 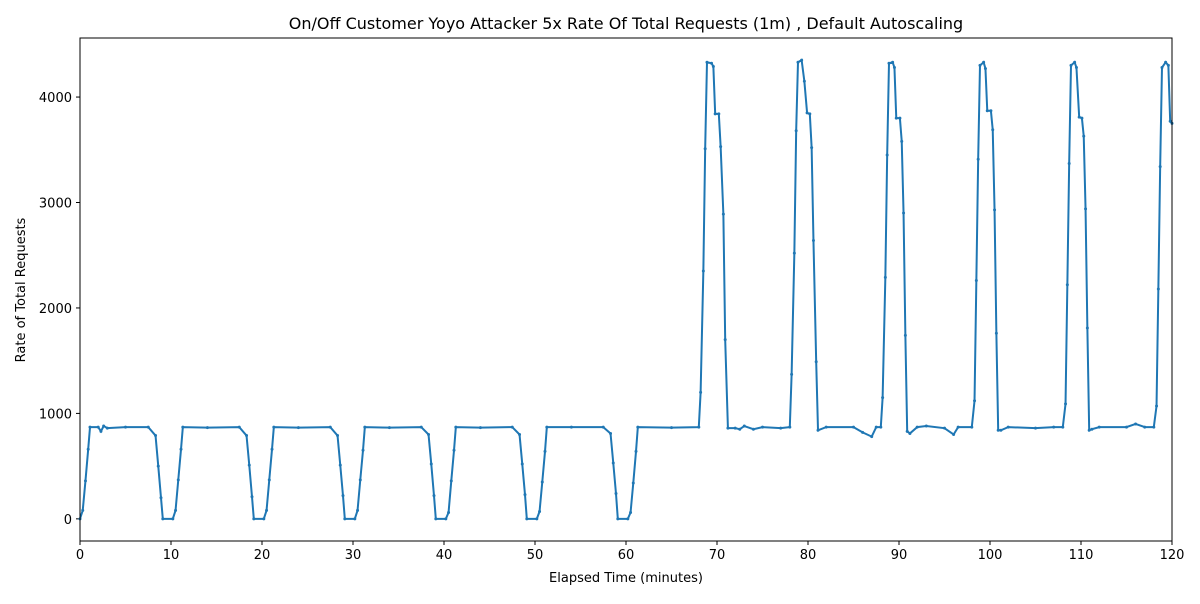 I want to click on y-tick-label: 1000, so click(x=55, y=414).